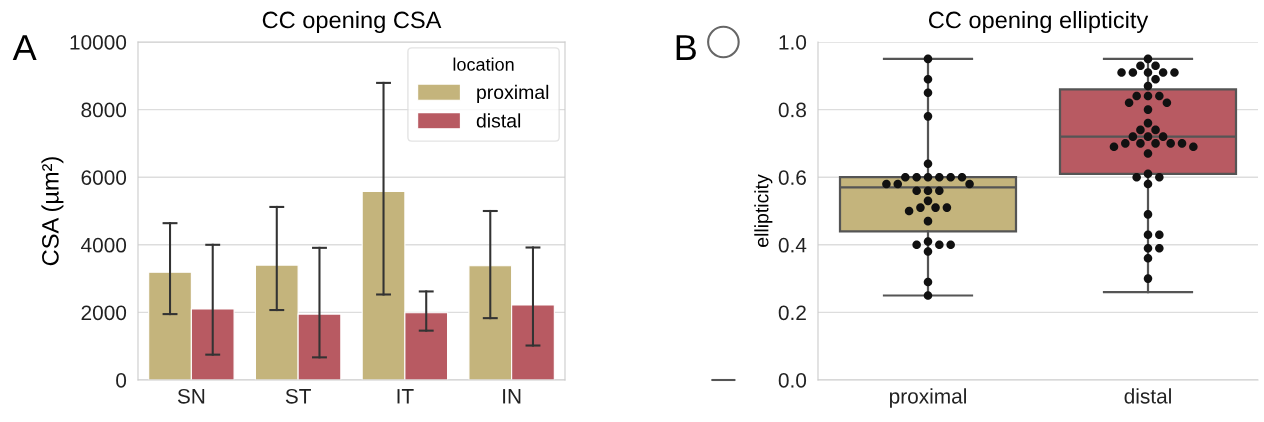 Image resolution: width=1264 pixels, height=422 pixels. What do you see at coordinates (792, 313) in the screenshot?
I see `y-tick-label: 0.2` at bounding box center [792, 313].